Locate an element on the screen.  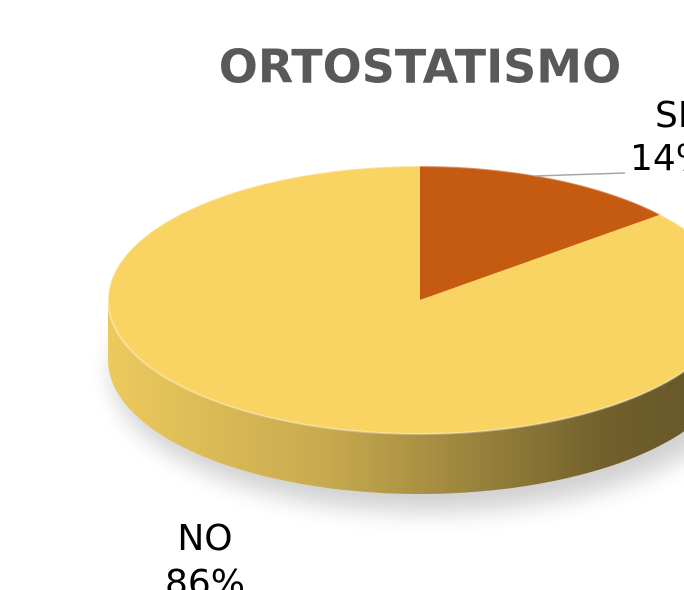
chart-title: ORTOSTATISMO is located at coordinates (420, 67).